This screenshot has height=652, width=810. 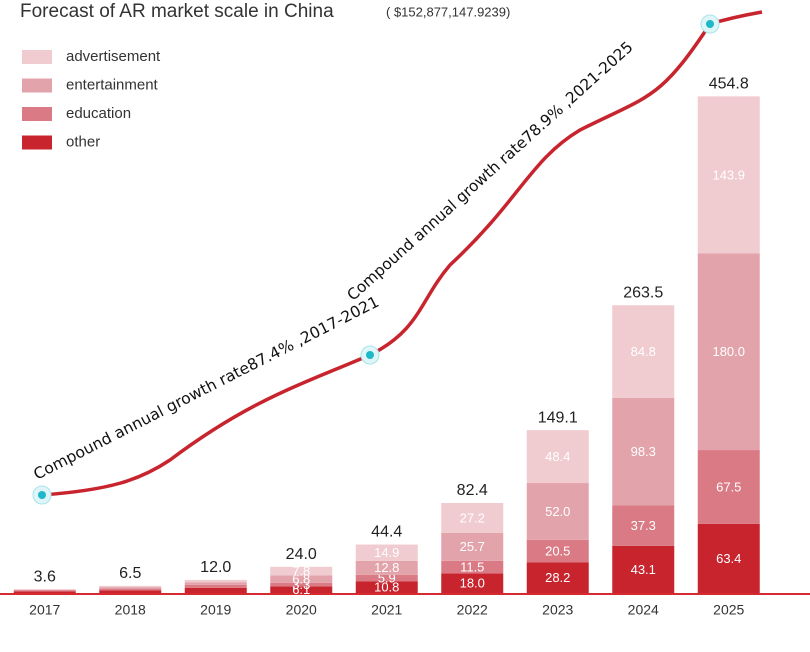 What do you see at coordinates (301, 610) in the screenshot?
I see `x-tick-label: 2020` at bounding box center [301, 610].